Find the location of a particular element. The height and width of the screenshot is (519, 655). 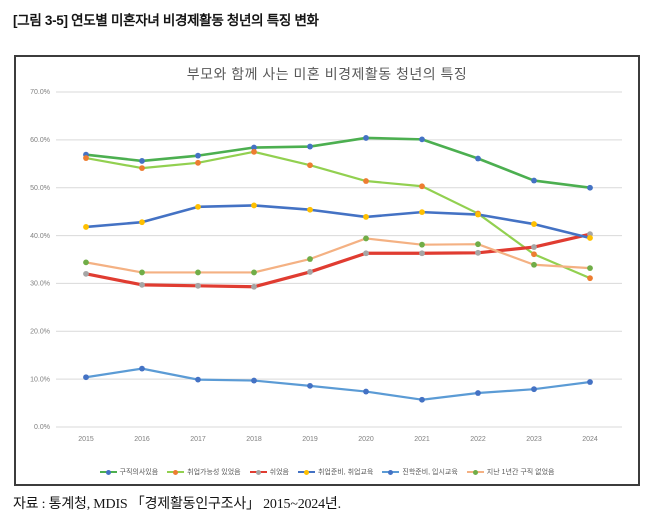

y-tick-label: 20.0% is located at coordinates (40, 331).